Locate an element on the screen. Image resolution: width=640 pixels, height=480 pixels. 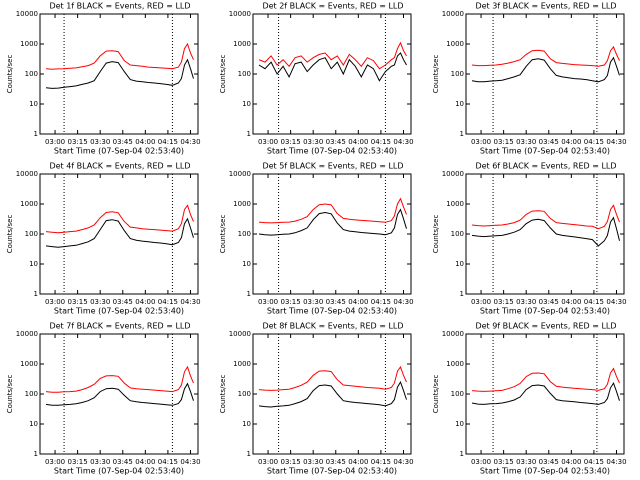
chart-title: Det 1f BLACK = Events, RED = LLD is located at coordinates (119, 6).